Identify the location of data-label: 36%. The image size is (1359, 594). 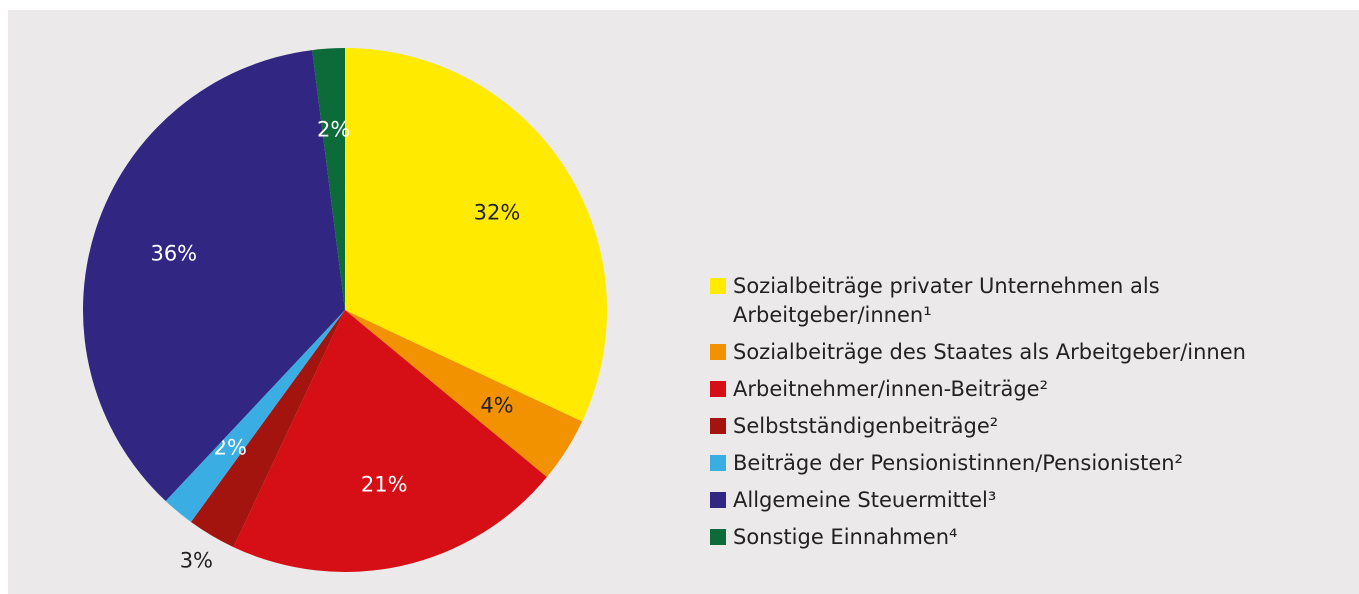
(173, 253).